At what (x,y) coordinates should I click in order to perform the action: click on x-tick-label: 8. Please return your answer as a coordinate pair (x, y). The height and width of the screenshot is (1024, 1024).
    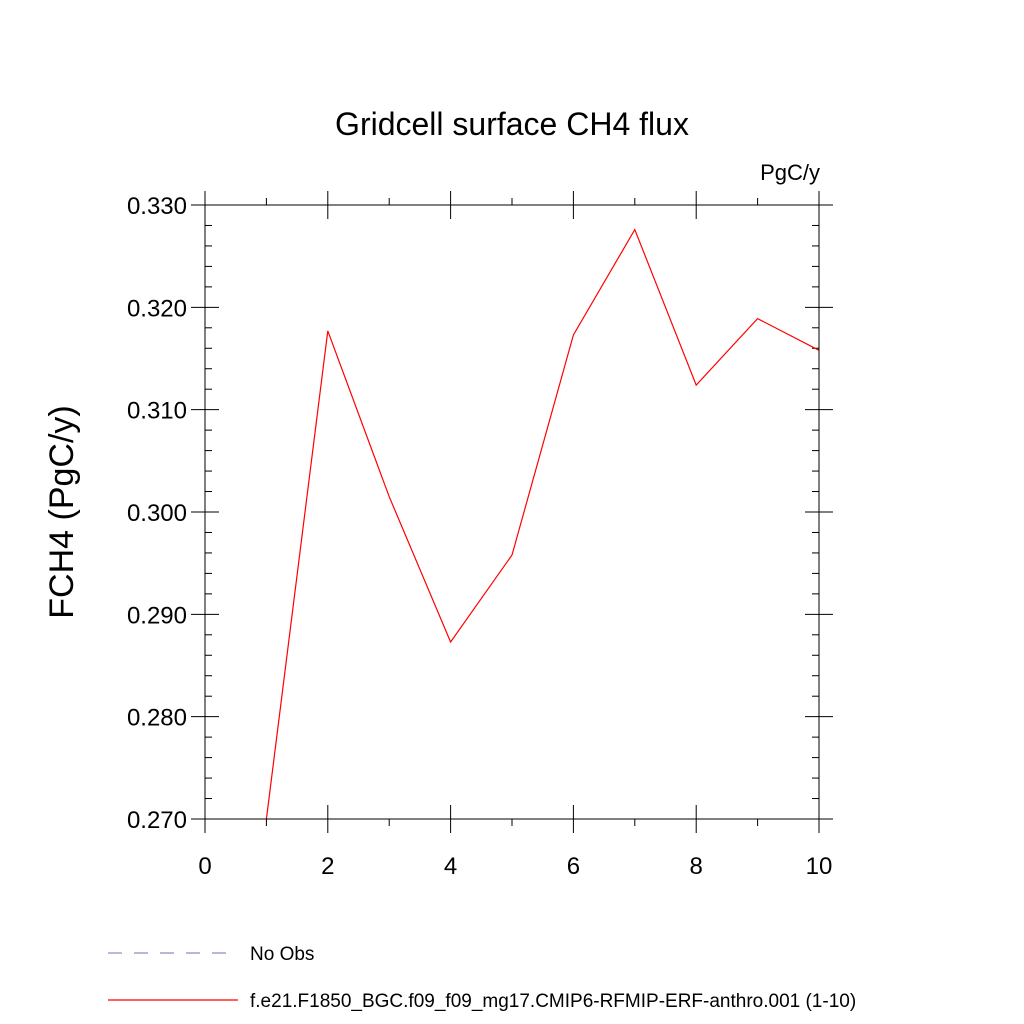
    Looking at the image, I should click on (696, 866).